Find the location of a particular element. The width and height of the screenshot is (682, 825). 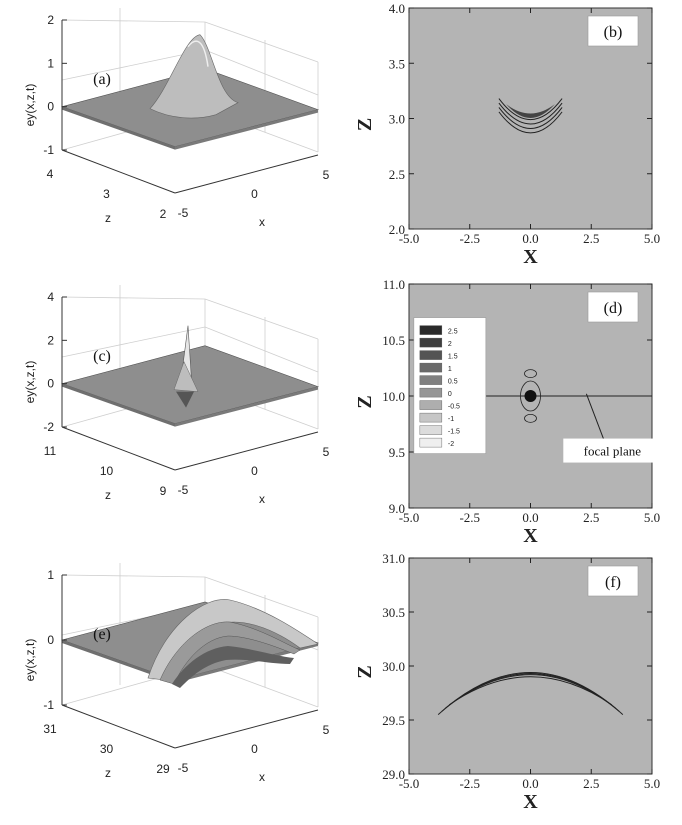

focus-dip is located at coordinates (185, 399).